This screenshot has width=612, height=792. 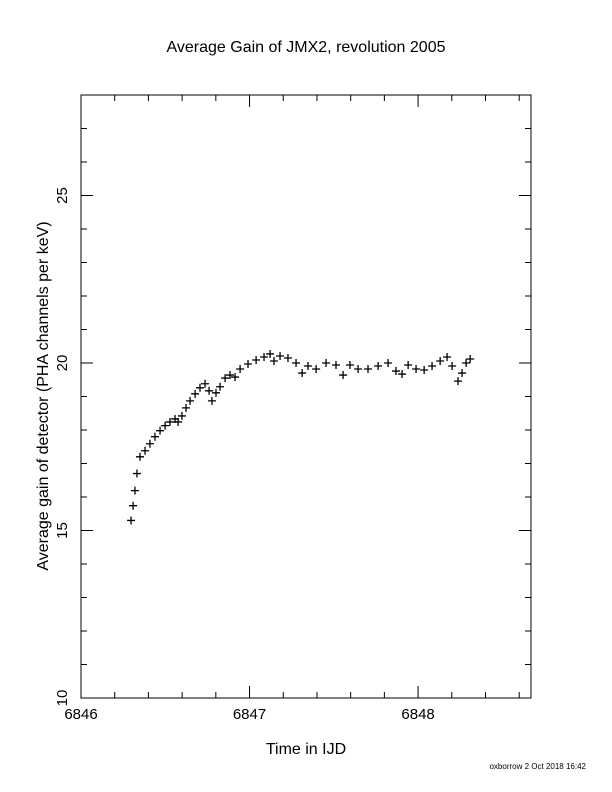 I want to click on y-tick-label: 15, so click(x=62, y=530).